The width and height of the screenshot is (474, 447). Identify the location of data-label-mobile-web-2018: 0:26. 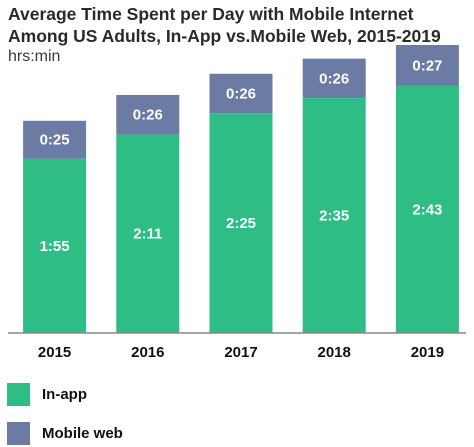
(334, 78).